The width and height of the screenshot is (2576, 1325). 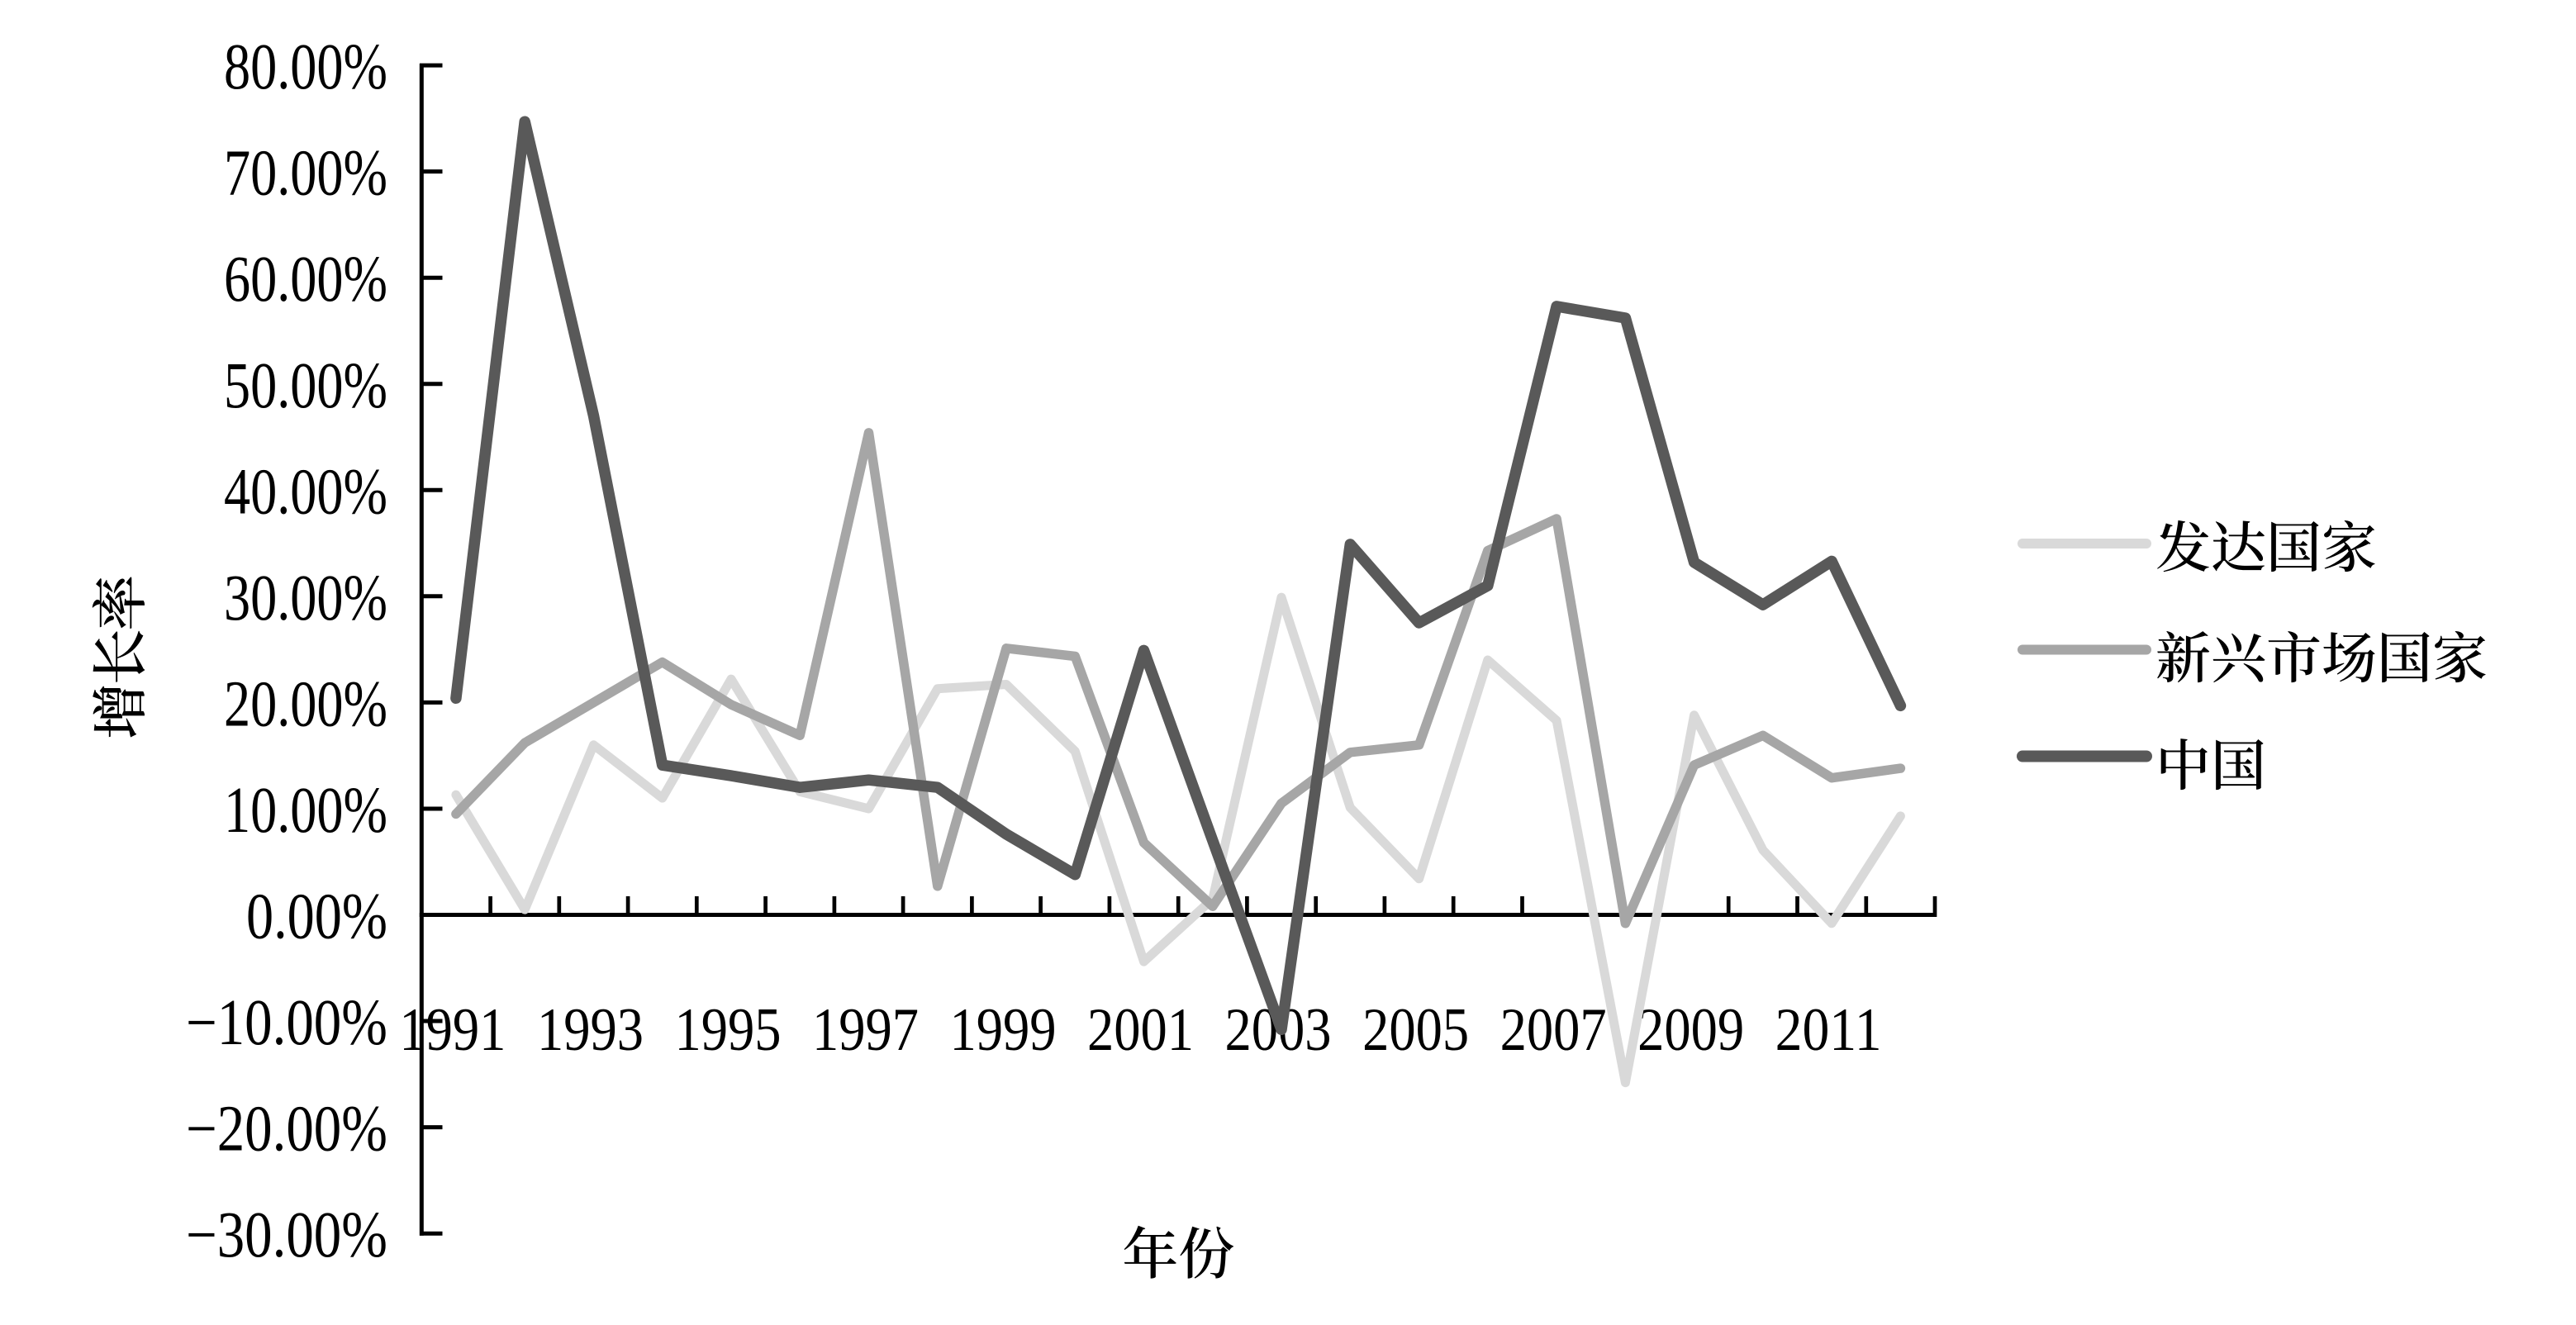 What do you see at coordinates (305, 280) in the screenshot?
I see `svg-text: 60.00%` at bounding box center [305, 280].